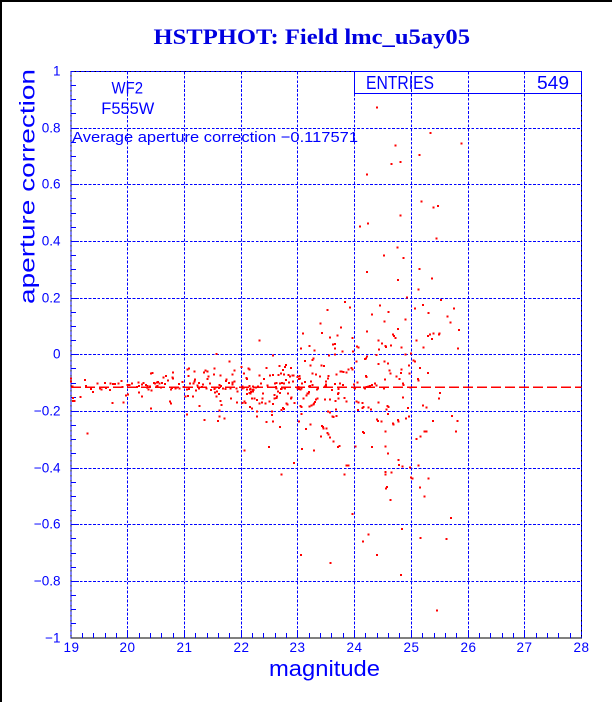 The height and width of the screenshot is (709, 612). Describe the element at coordinates (468, 647) in the screenshot. I see `svg-text: 26` at that location.